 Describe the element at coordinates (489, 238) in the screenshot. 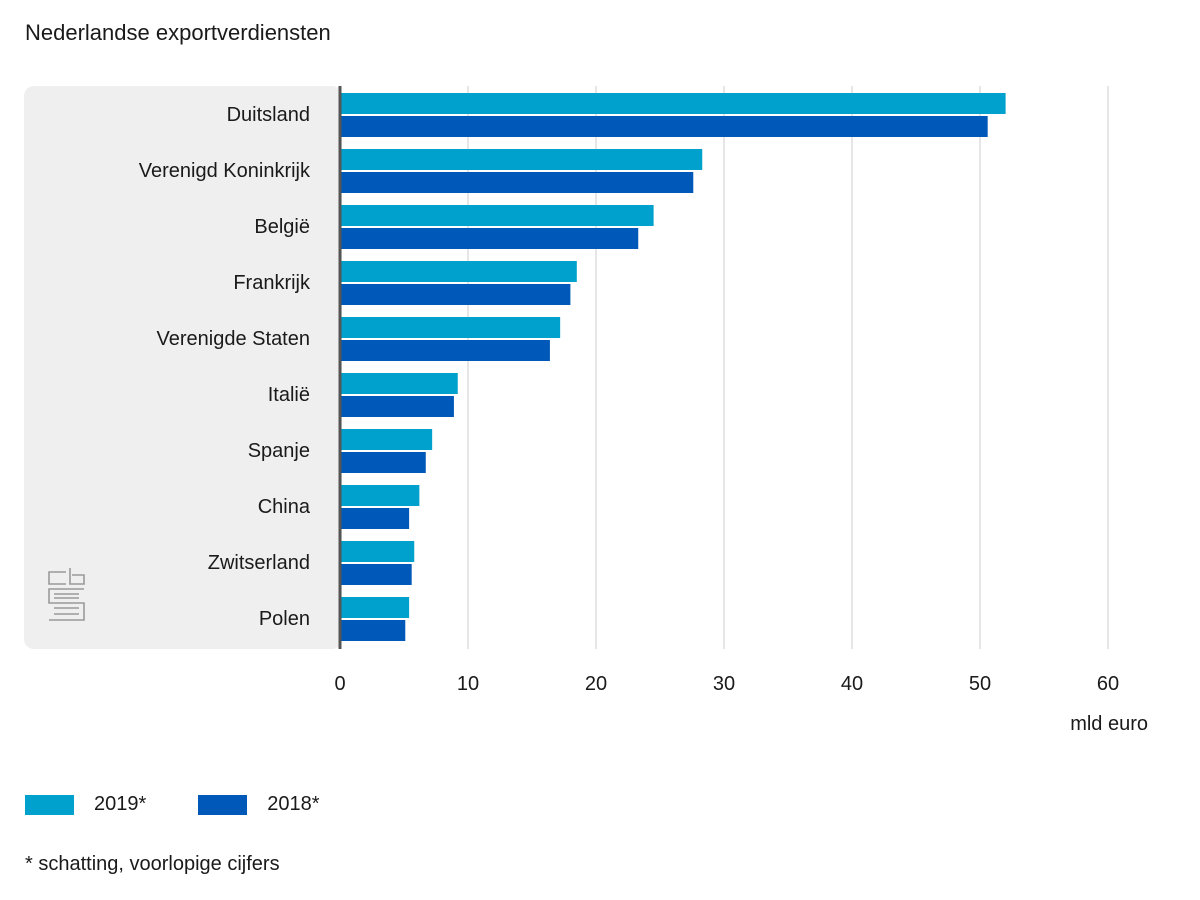

I see `bar-2018-belgië` at that location.